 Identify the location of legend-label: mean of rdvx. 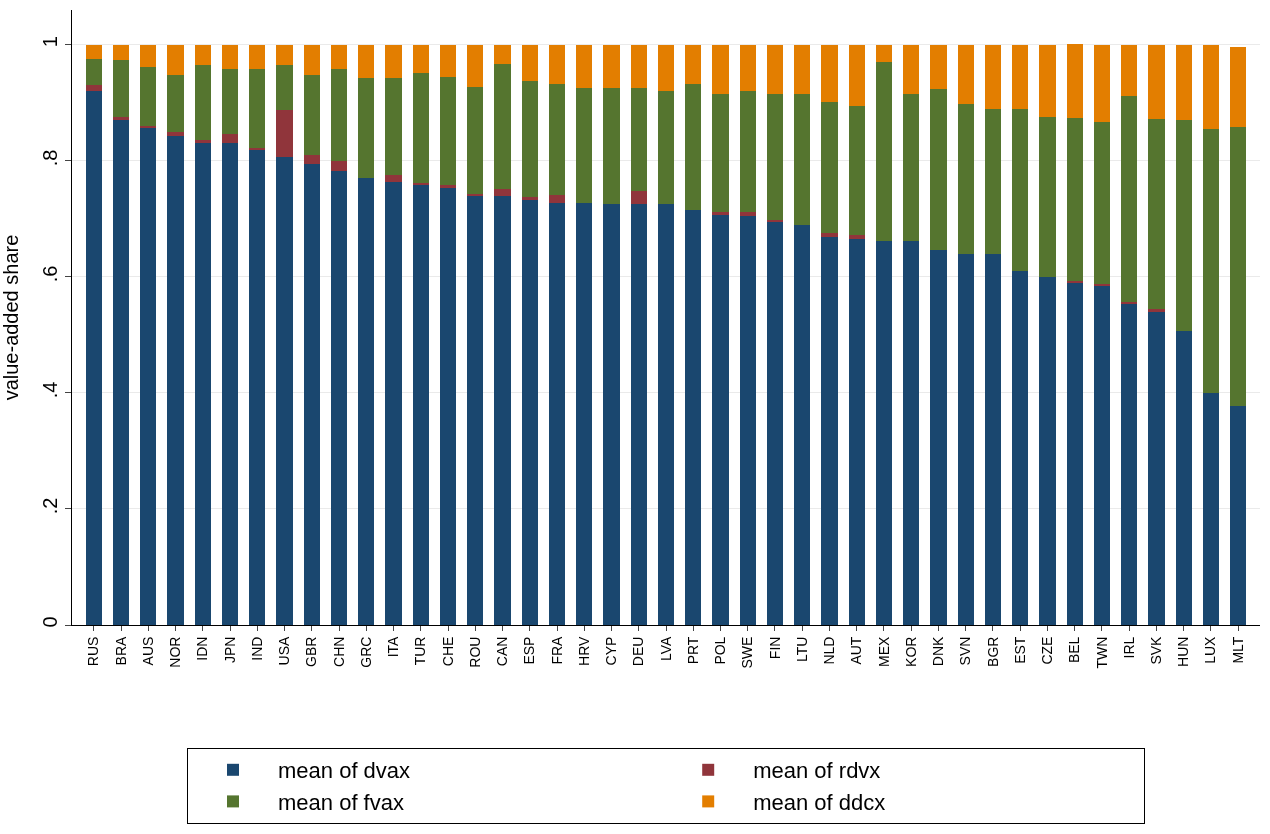
(817, 771).